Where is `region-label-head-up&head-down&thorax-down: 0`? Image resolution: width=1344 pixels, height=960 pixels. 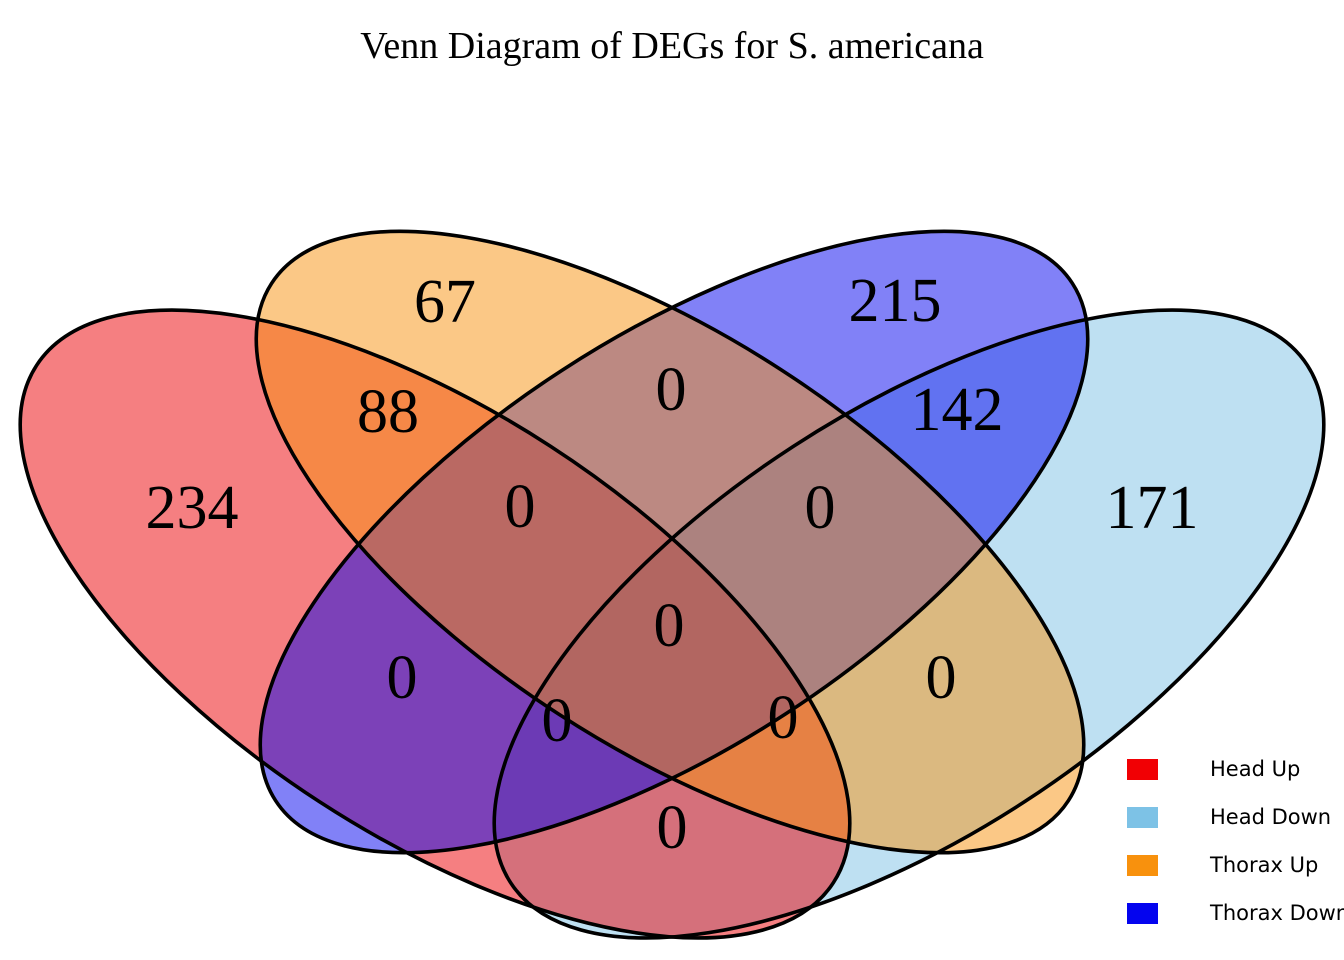 region-label-head-up&head-down&thorax-down: 0 is located at coordinates (557, 721).